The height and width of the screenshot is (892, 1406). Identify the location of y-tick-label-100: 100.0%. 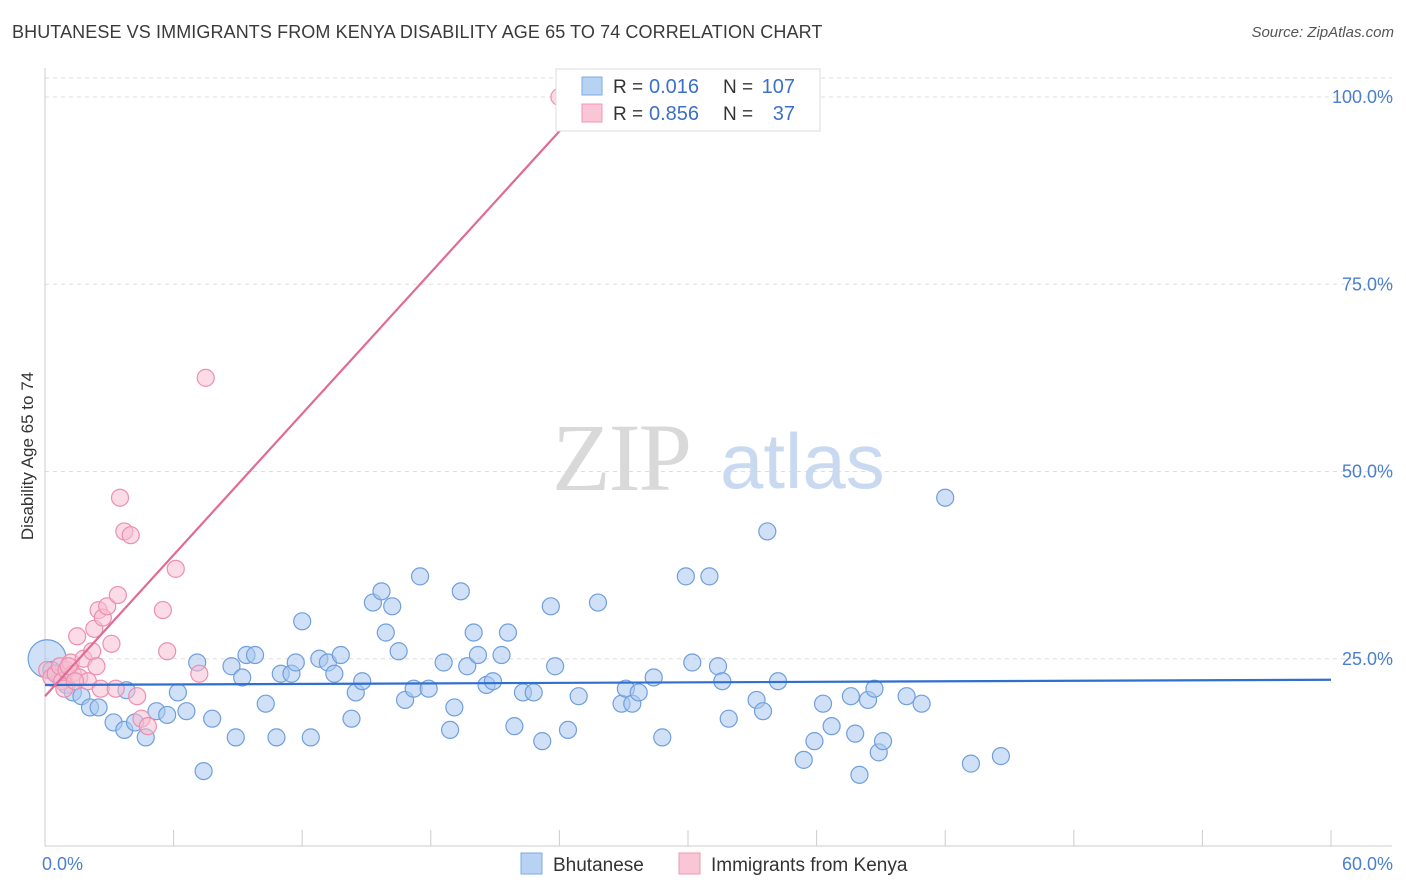
(1362, 97).